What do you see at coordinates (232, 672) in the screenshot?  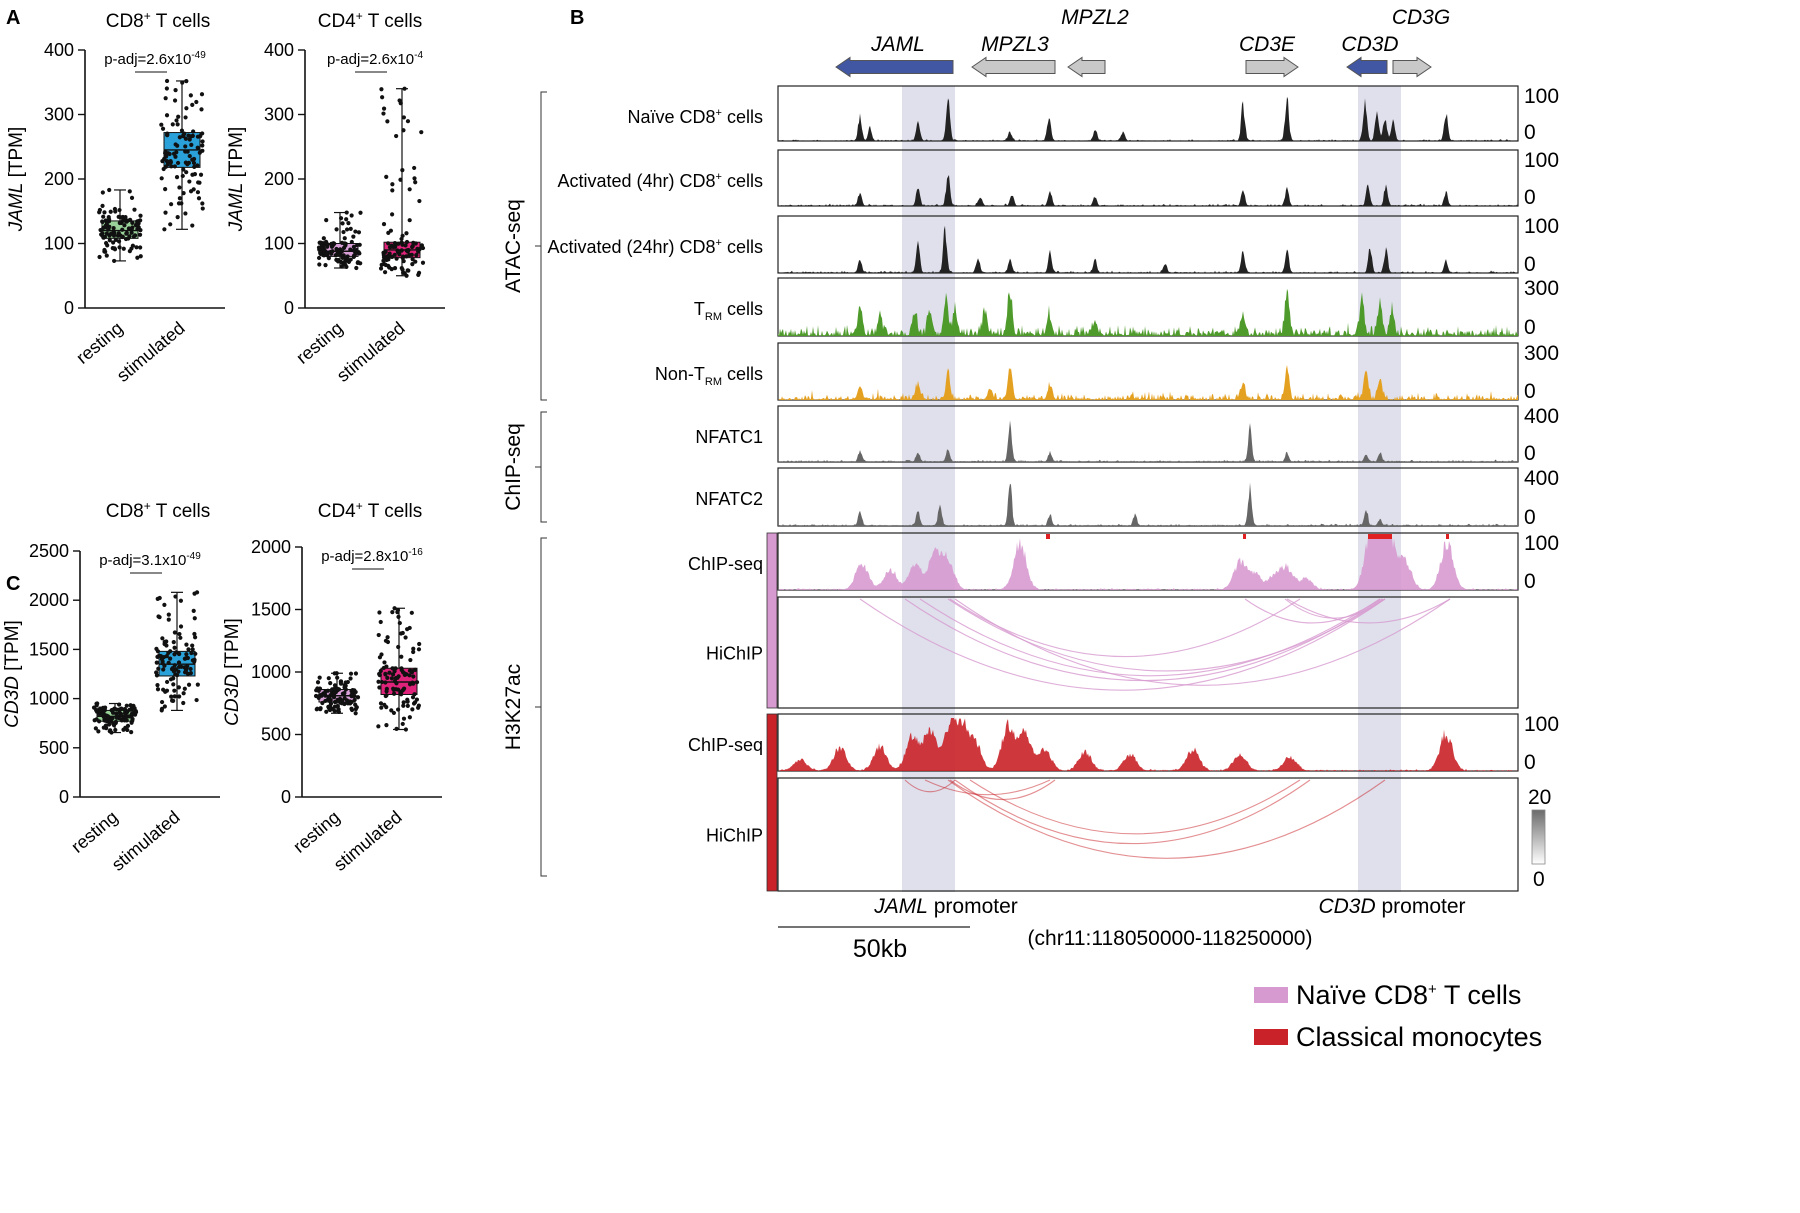 I see `y-axis-label: CD3D [TPM]` at bounding box center [232, 672].